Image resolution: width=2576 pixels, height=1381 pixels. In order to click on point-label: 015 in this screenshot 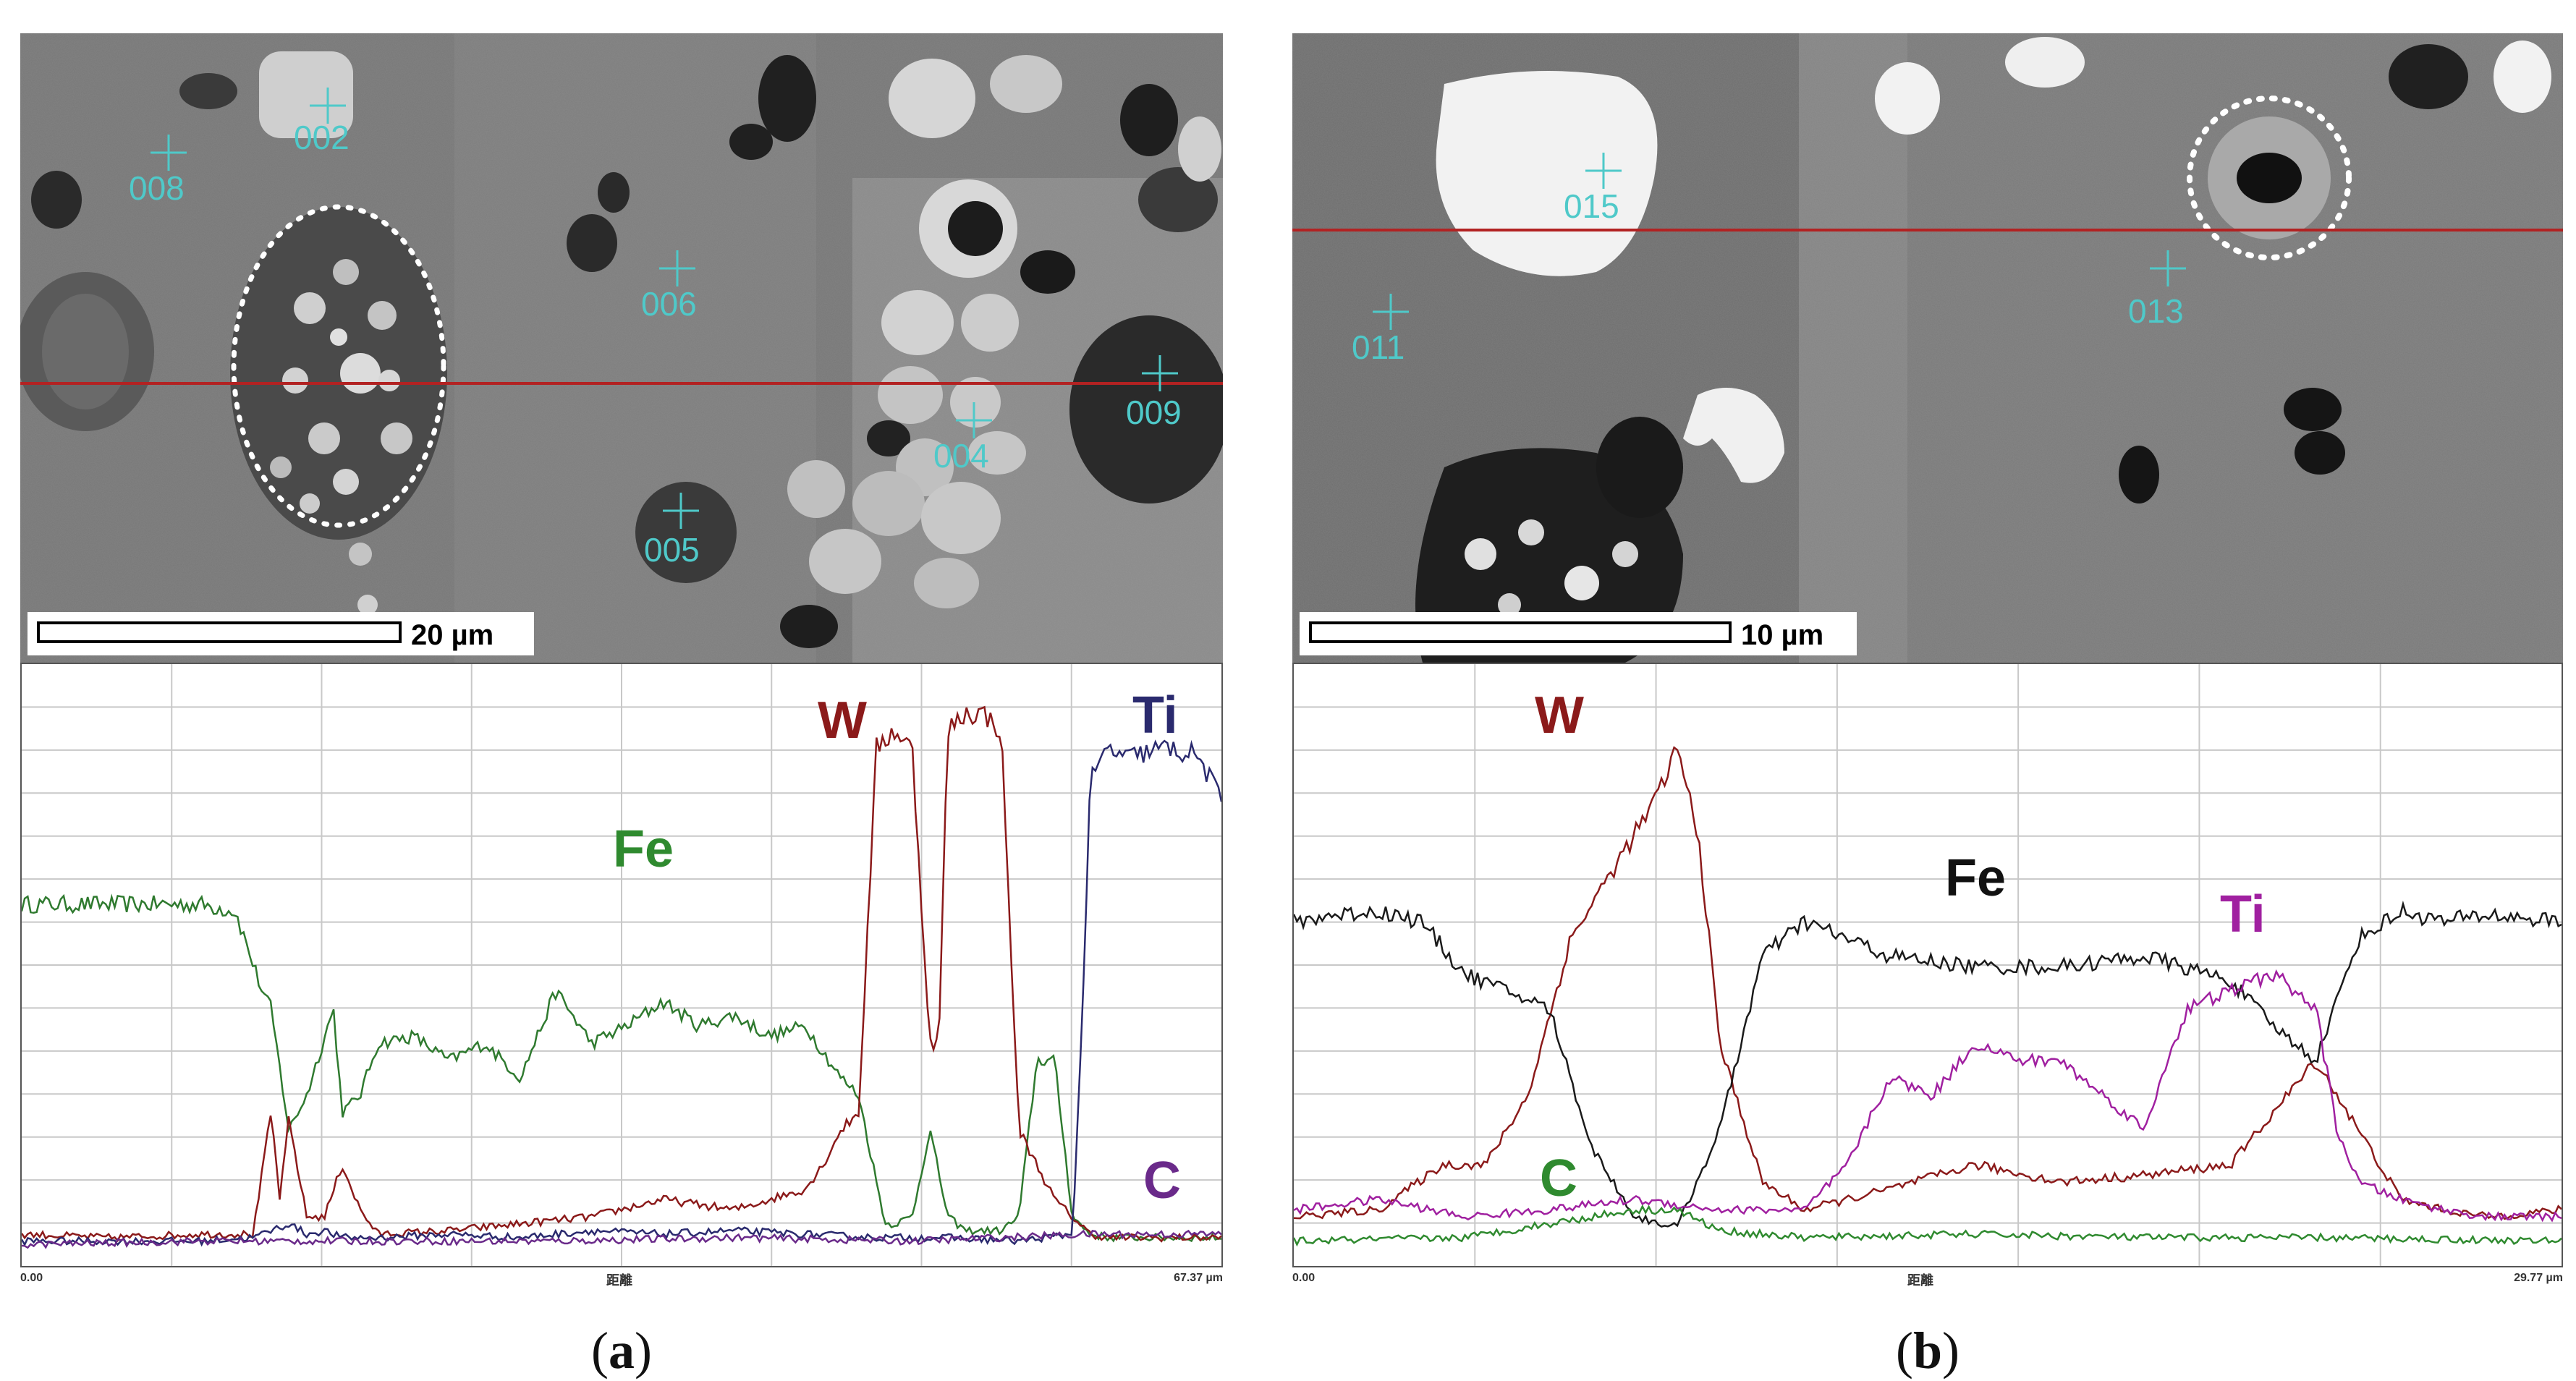, I will do `click(1591, 206)`.